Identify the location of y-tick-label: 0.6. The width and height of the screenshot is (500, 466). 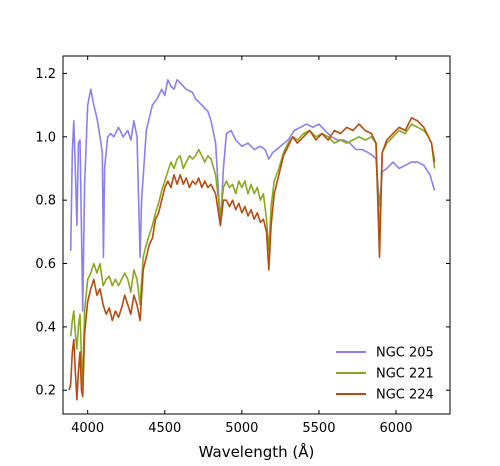
(45, 264).